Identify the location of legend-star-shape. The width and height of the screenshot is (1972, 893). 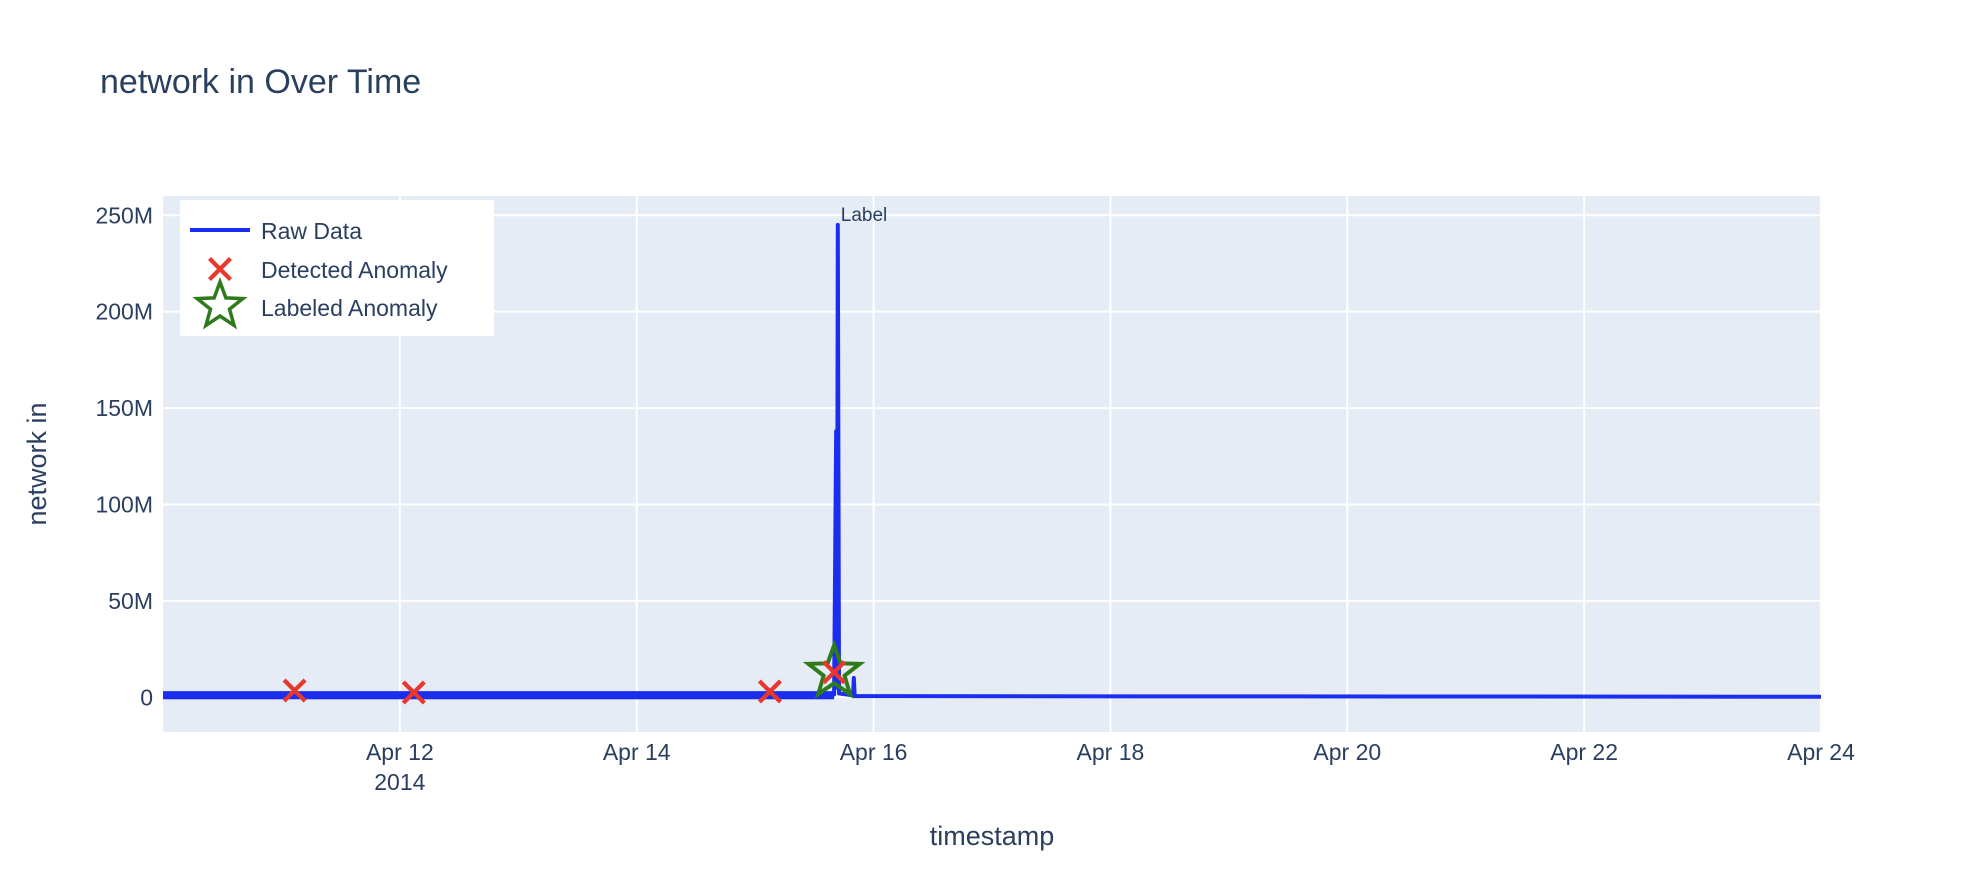
(220, 303).